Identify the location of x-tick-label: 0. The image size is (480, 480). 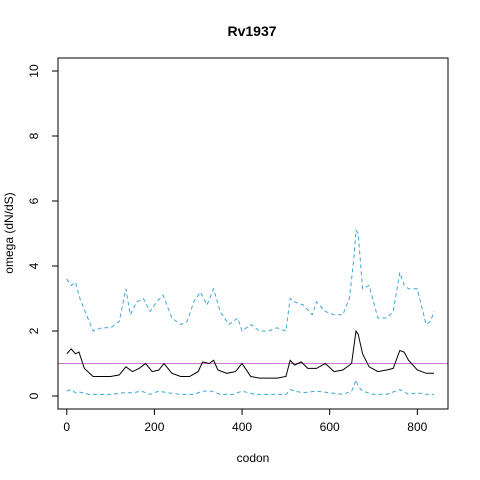
(66, 427).